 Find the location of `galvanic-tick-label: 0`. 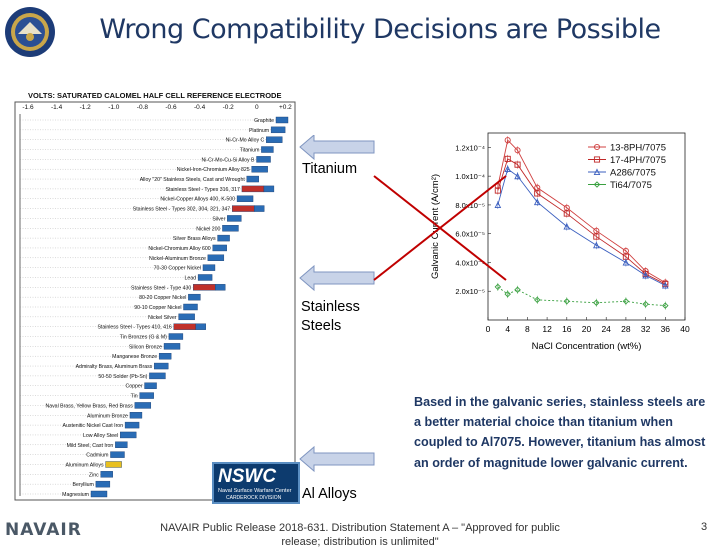

galvanic-tick-label: 0 is located at coordinates (257, 107).